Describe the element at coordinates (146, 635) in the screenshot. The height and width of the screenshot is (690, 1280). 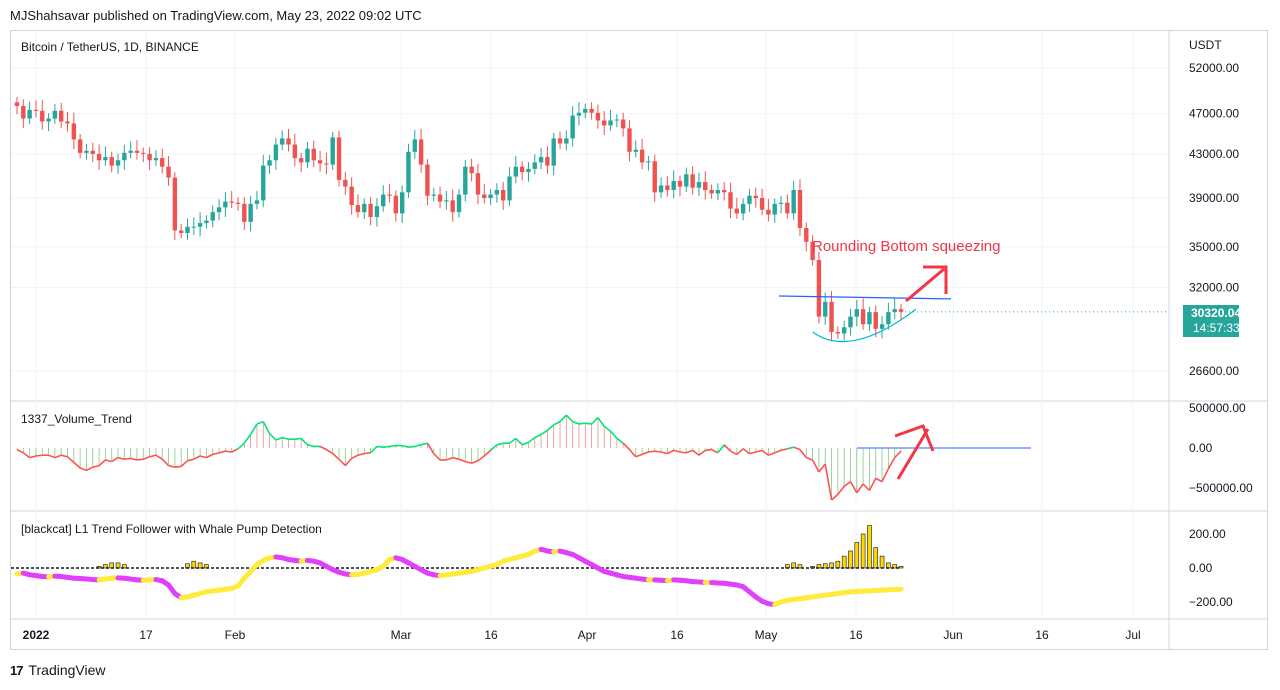
I see `x-tick-label: 17` at that location.